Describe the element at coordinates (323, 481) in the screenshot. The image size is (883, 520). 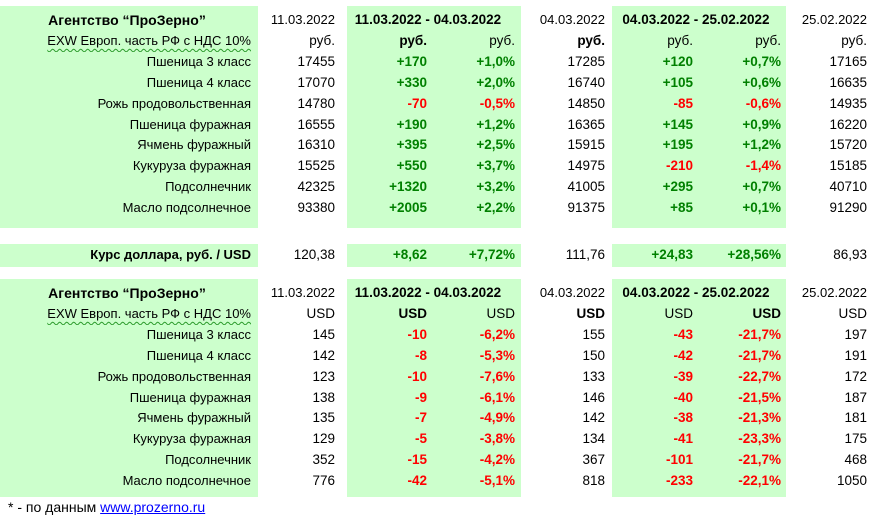
I see `value-current: 776` at that location.